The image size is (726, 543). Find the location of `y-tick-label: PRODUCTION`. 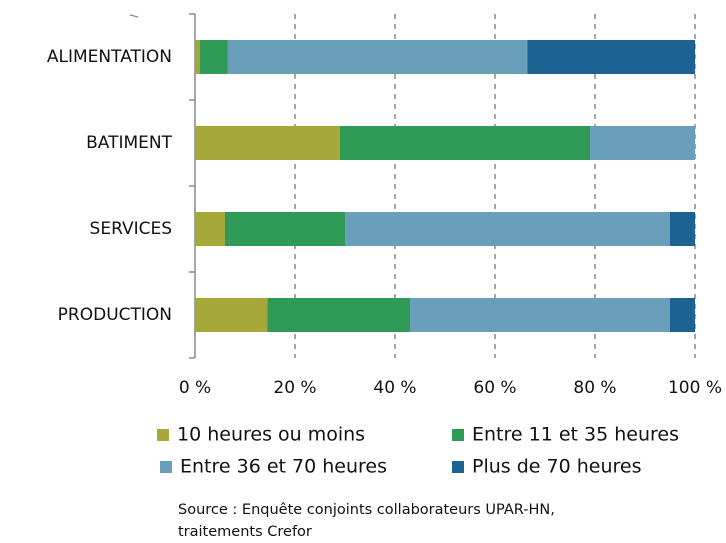

y-tick-label: PRODUCTION is located at coordinates (115, 315).